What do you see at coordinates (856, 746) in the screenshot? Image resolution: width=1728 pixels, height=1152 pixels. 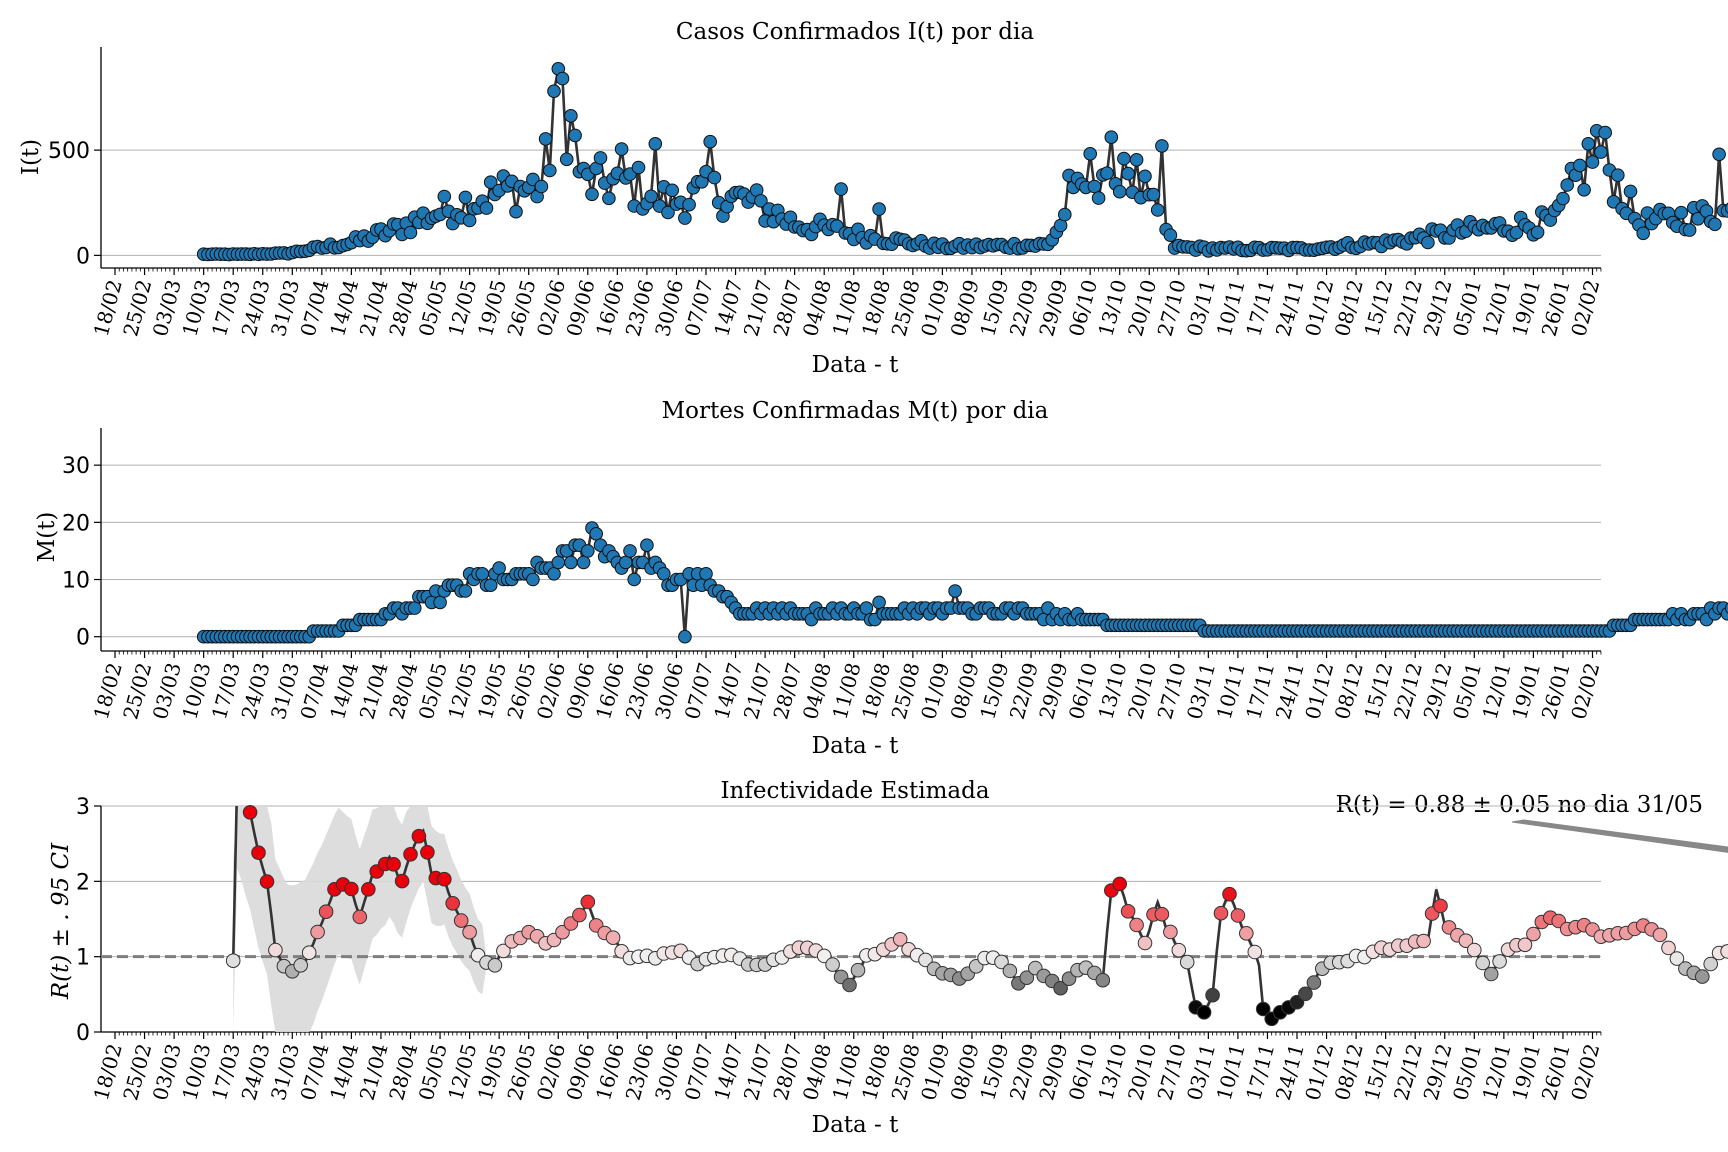 I see `deaths-xlabel: Data - t` at bounding box center [856, 746].